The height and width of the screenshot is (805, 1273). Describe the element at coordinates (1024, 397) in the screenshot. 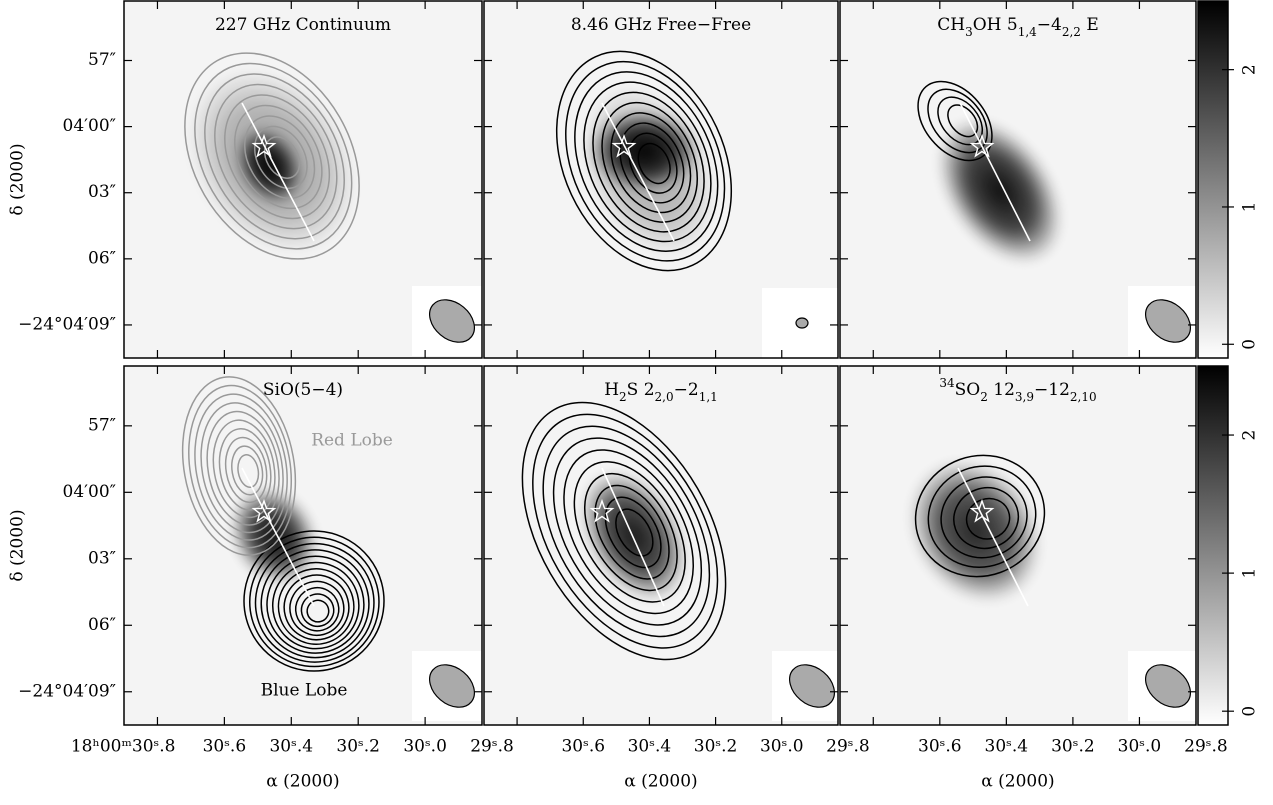

I see `title-part: 3,9` at that location.